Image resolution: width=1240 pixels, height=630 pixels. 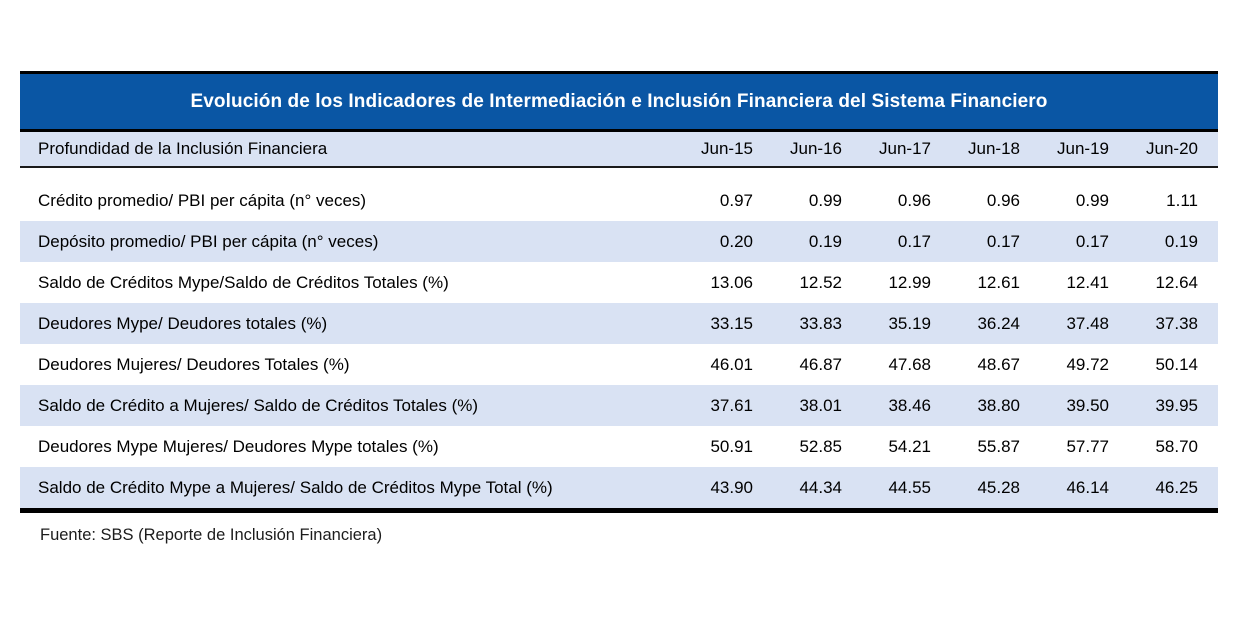 What do you see at coordinates (820, 323) in the screenshot?
I see `value-cell: 33.83` at bounding box center [820, 323].